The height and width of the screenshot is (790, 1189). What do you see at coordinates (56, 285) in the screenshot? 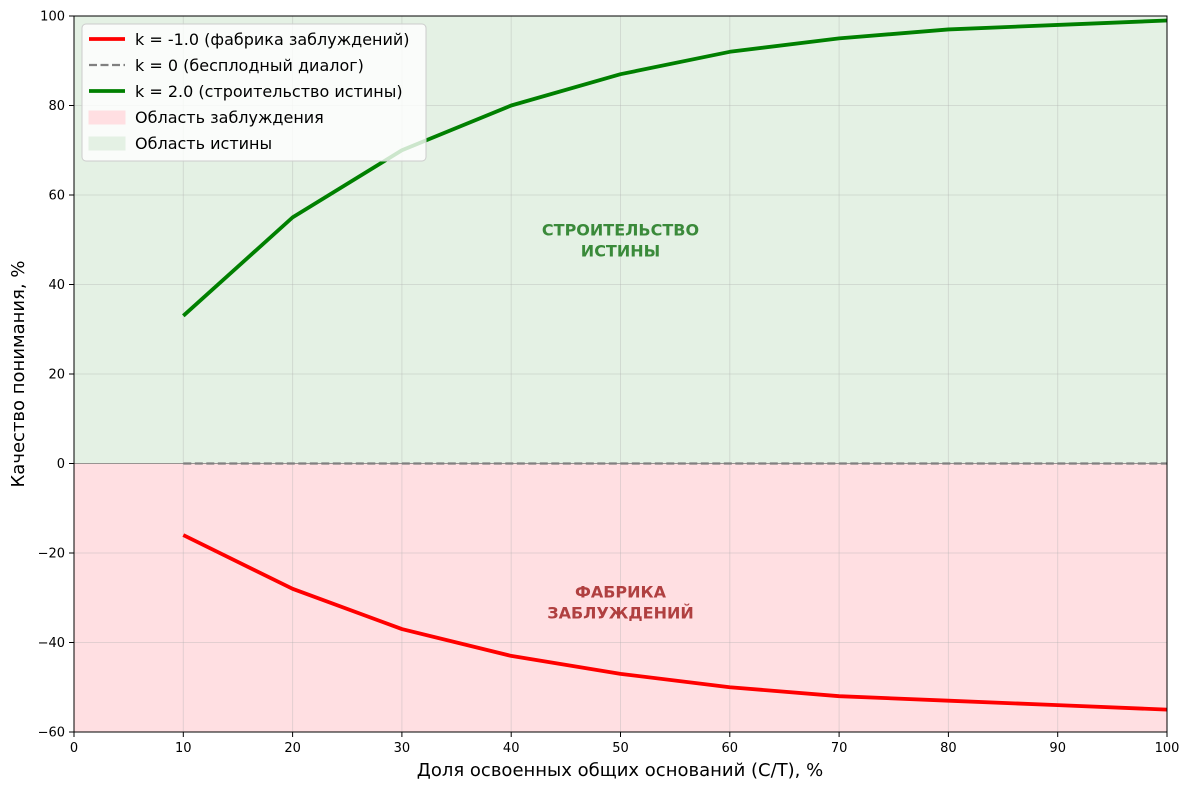
I see `y-tick-label-5: 40` at bounding box center [56, 285].